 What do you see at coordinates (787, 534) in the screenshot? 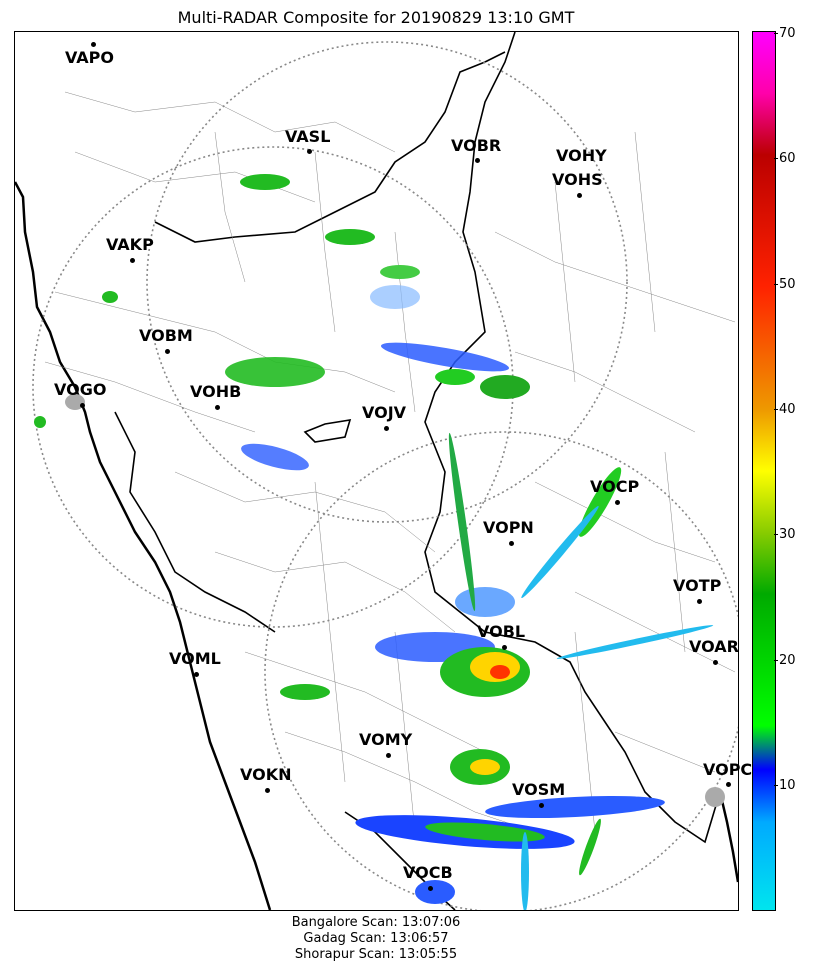
I see `colorbar-tick: 30` at bounding box center [787, 534].